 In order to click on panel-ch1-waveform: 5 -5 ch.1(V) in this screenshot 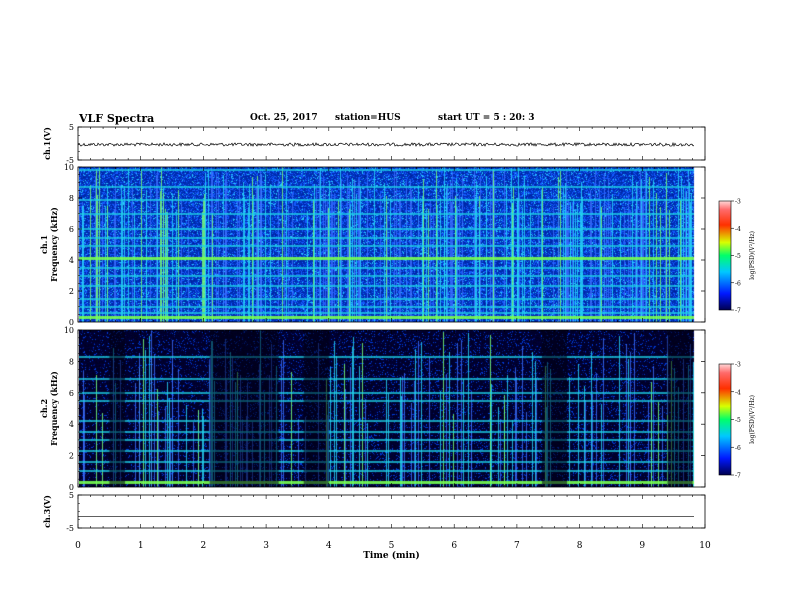, I will do `click(374, 144)`.